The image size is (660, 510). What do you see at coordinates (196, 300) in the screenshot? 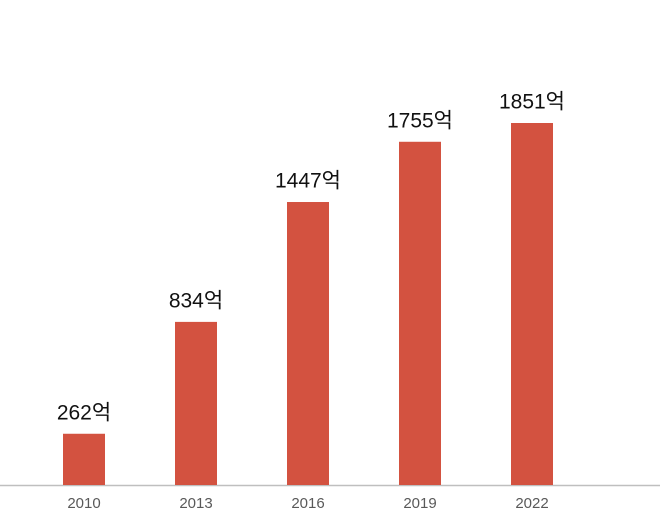
I see `value-label: 834억` at bounding box center [196, 300].